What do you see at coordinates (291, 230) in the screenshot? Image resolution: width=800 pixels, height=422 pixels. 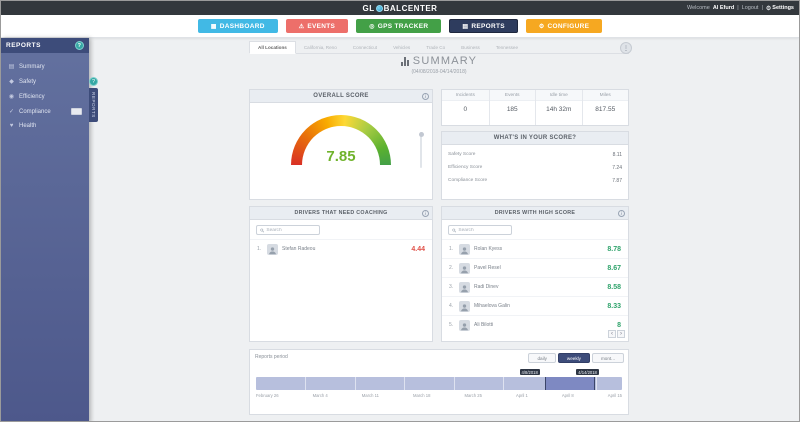 I see `coaching-search-input` at bounding box center [291, 230].